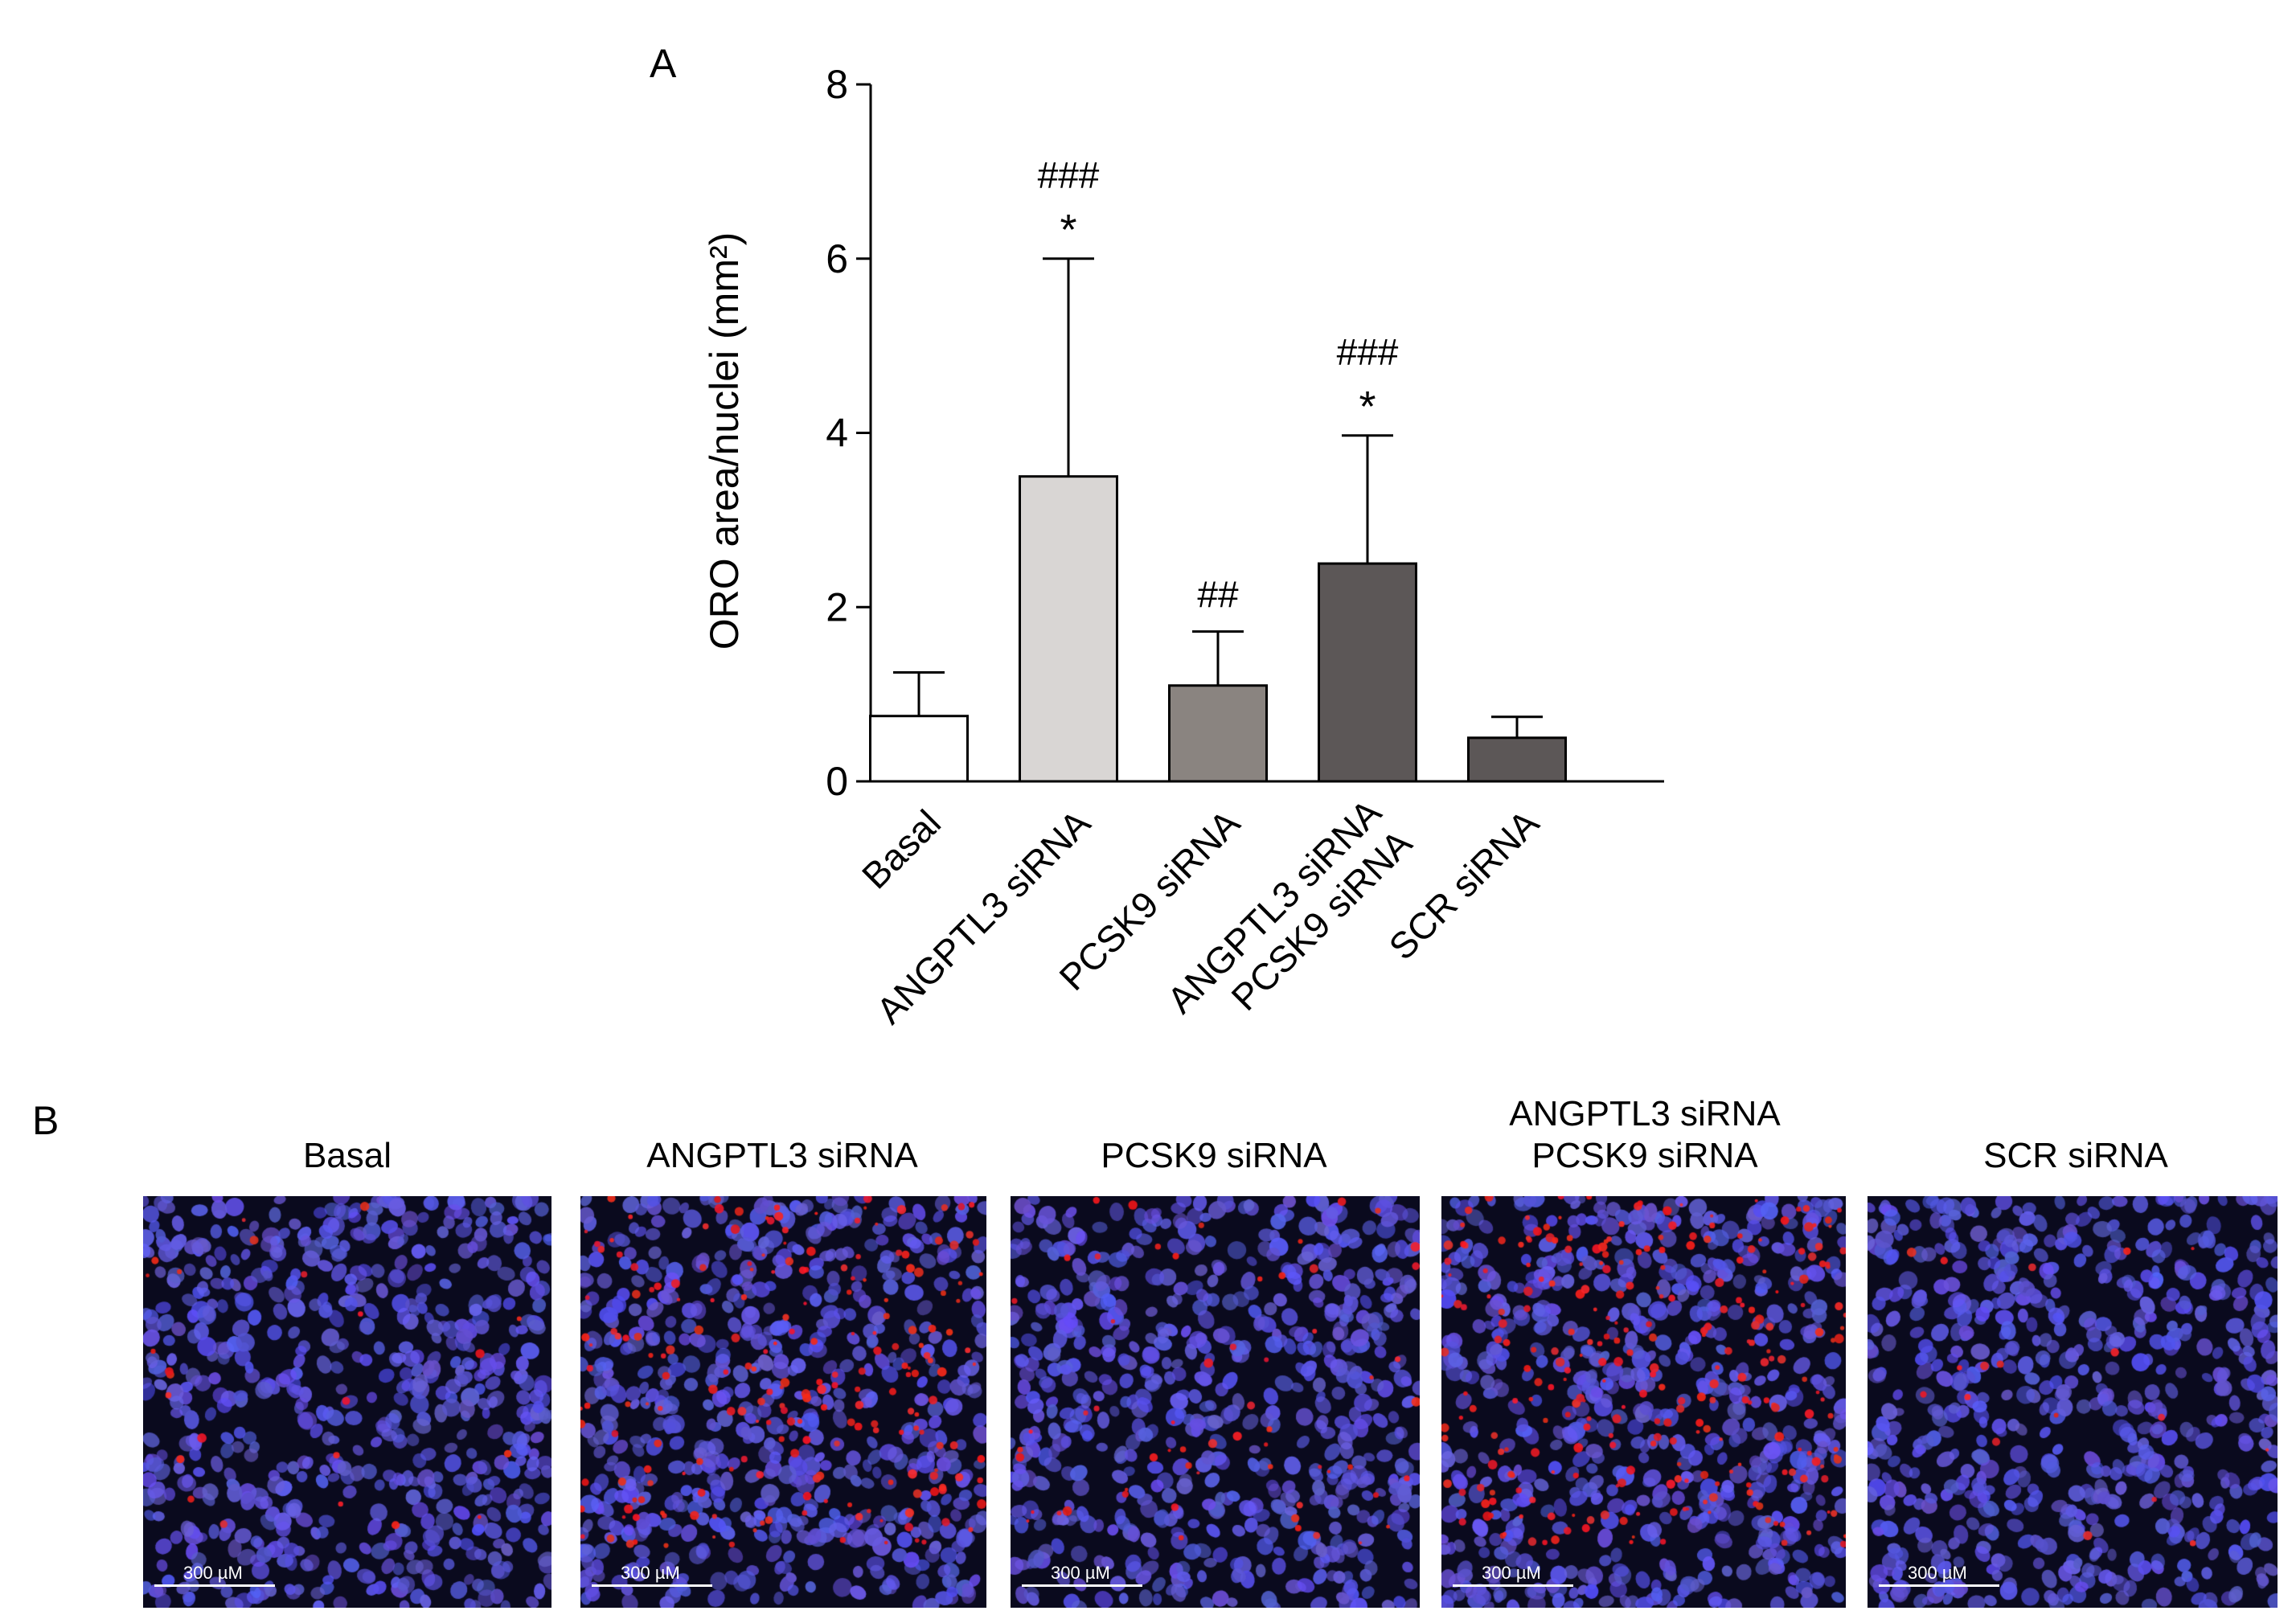  What do you see at coordinates (664, 64) in the screenshot?
I see `panel-label-a: A` at bounding box center [664, 64].